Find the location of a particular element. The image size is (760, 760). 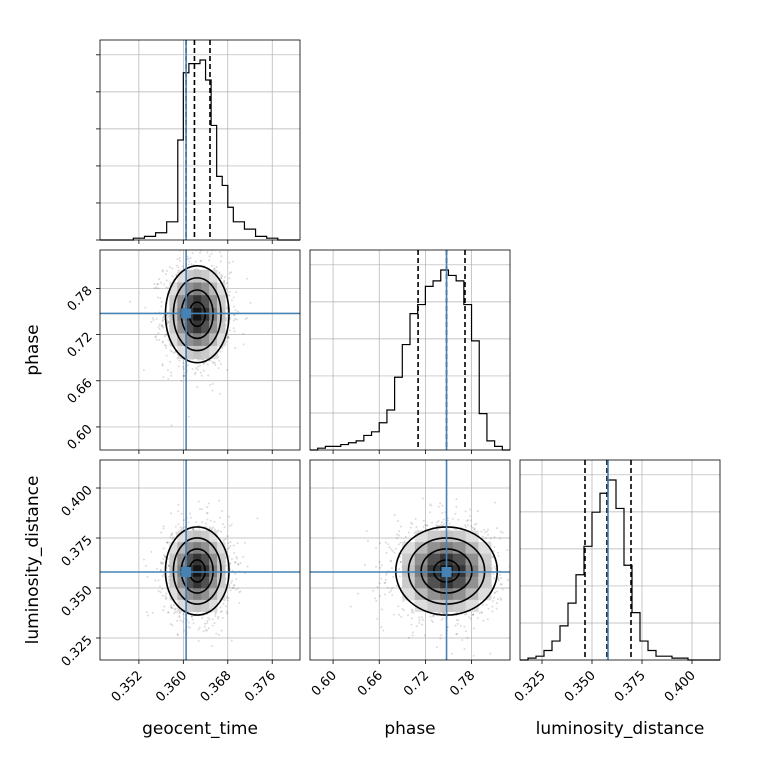

2d-panel-geocent_time-luminosity_distance is located at coordinates (198, 561).